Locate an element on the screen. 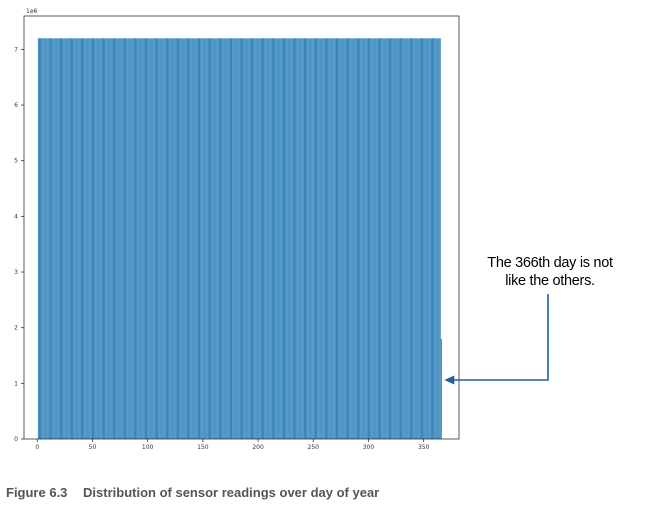 This screenshot has height=511, width=668. bar-last-day is located at coordinates (441, 388).